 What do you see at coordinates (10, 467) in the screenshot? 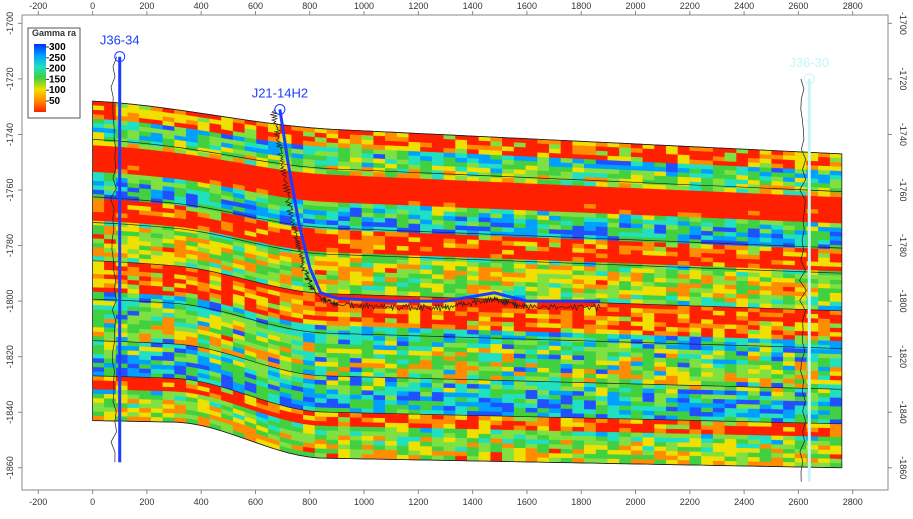
I see `y-tick-label: -1860` at bounding box center [10, 467].